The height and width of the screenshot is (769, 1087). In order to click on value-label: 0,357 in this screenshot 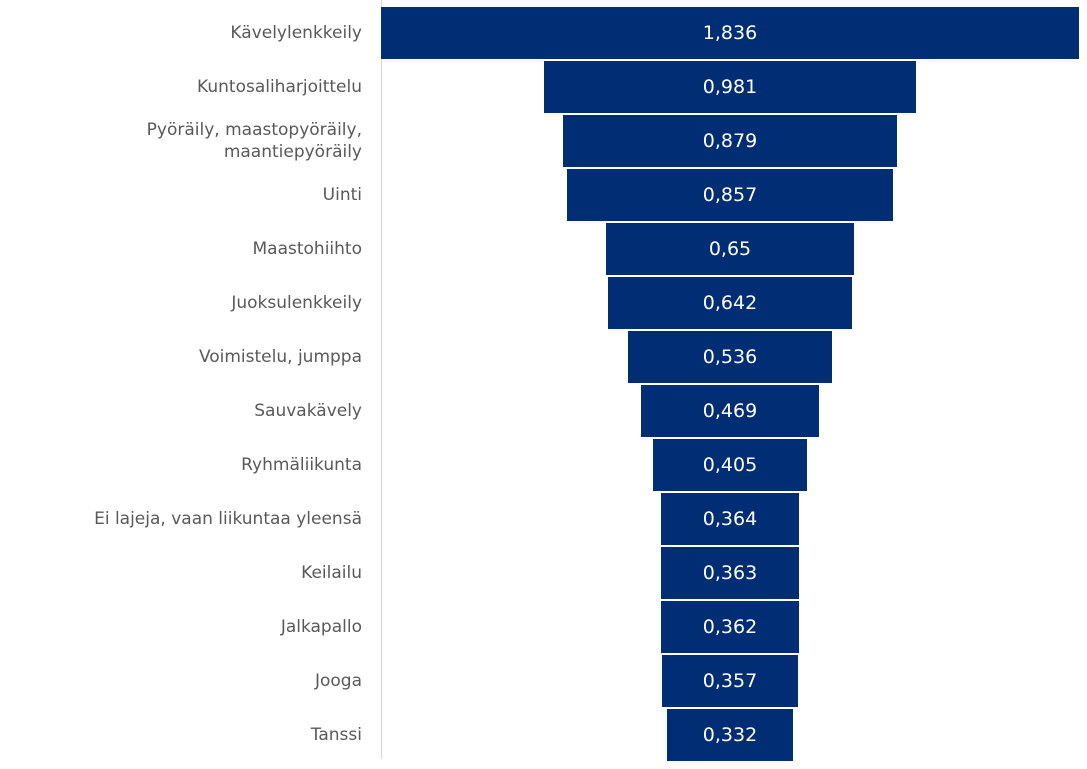, I will do `click(730, 681)`.